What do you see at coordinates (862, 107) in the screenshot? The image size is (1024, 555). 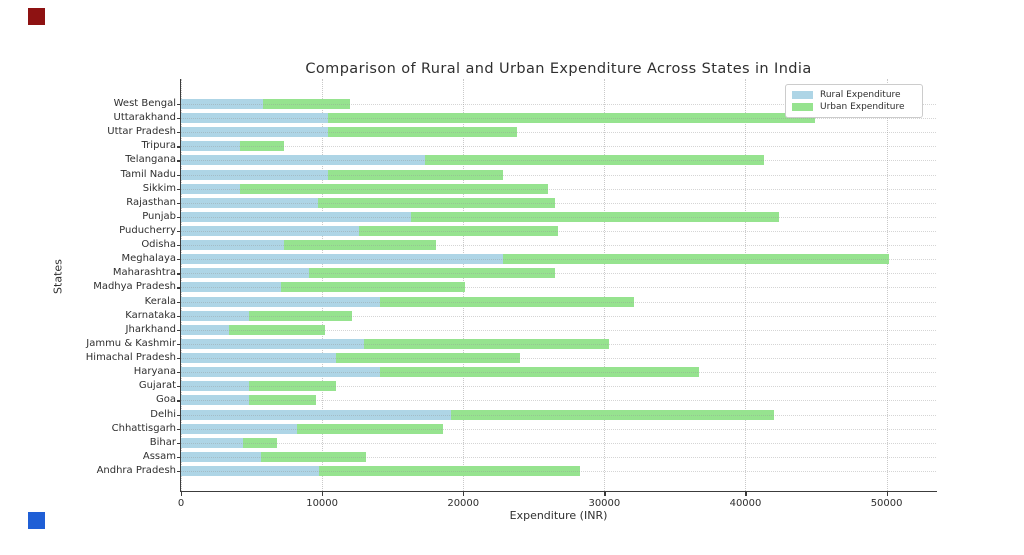 I see `legend-label-urban: Urban Expenditure` at bounding box center [862, 107].